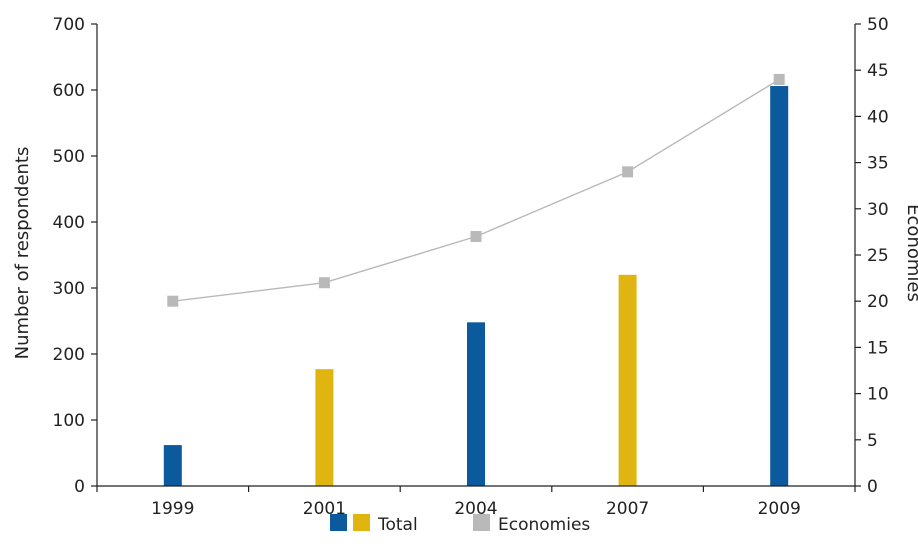 The width and height of the screenshot is (918, 549). I want to click on legend: Total Economies, so click(460, 524).